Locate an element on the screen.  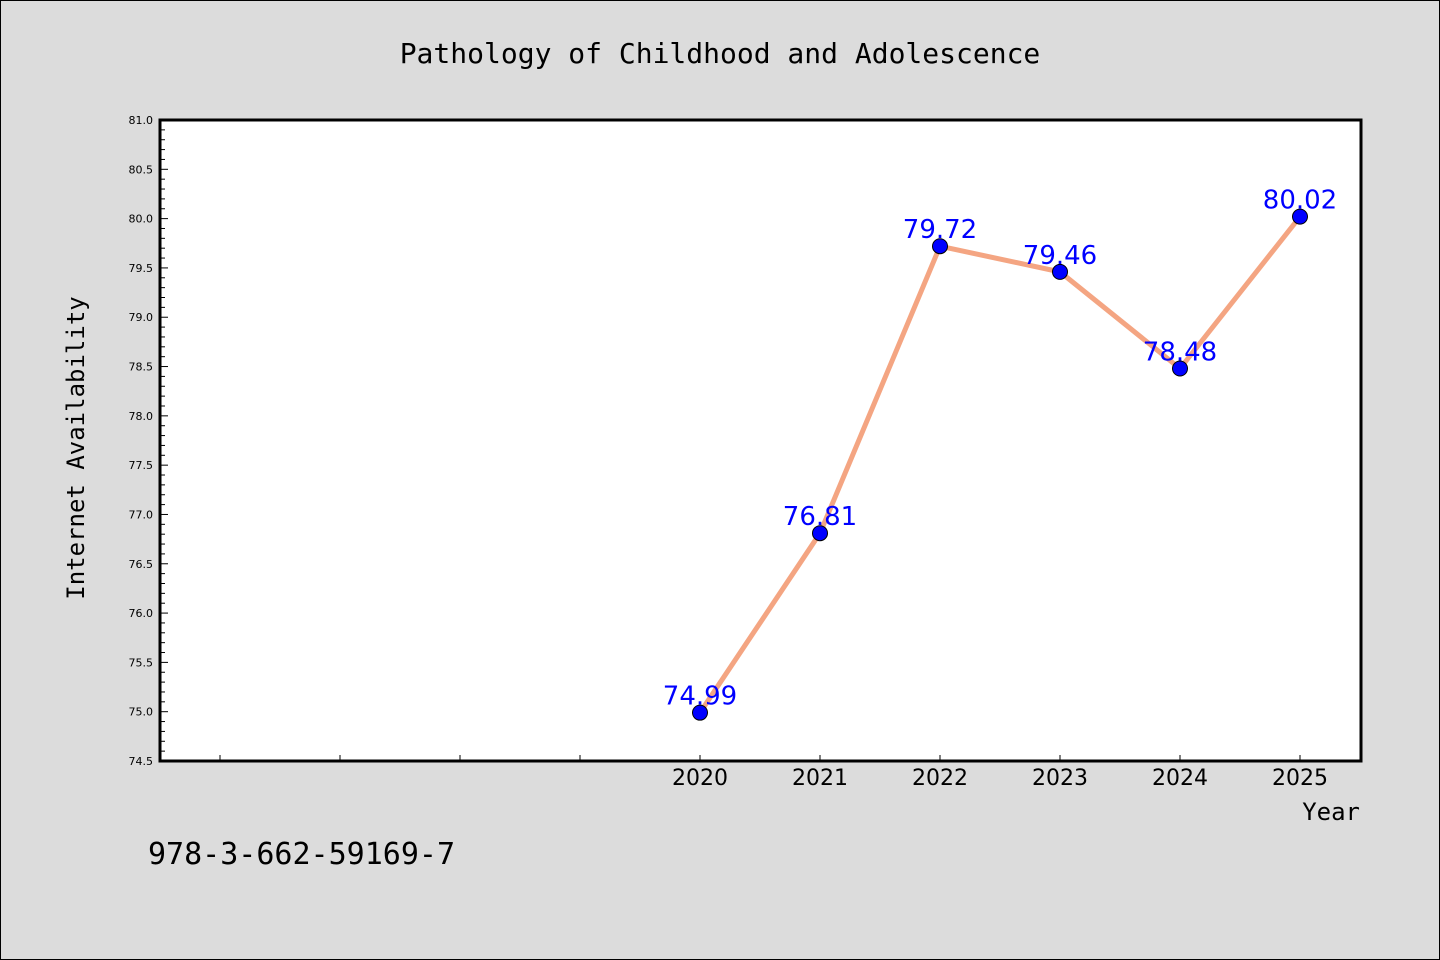
y-axis-label: Internet Availability is located at coordinates (76, 447).